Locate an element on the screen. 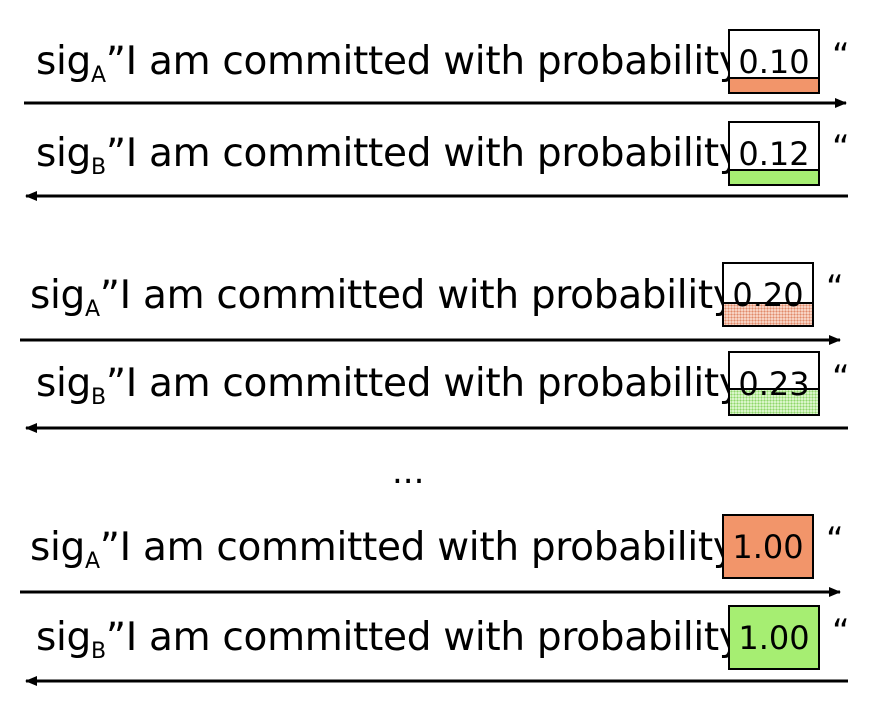 This screenshot has width=896, height=708. probability-box: 0.12 is located at coordinates (774, 153).